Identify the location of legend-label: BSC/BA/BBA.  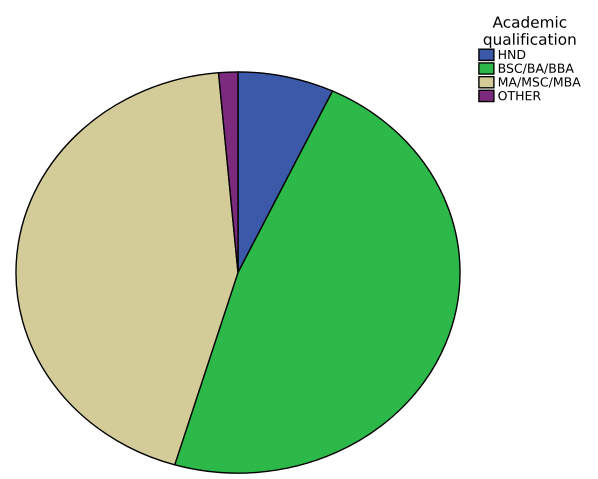
(536, 69).